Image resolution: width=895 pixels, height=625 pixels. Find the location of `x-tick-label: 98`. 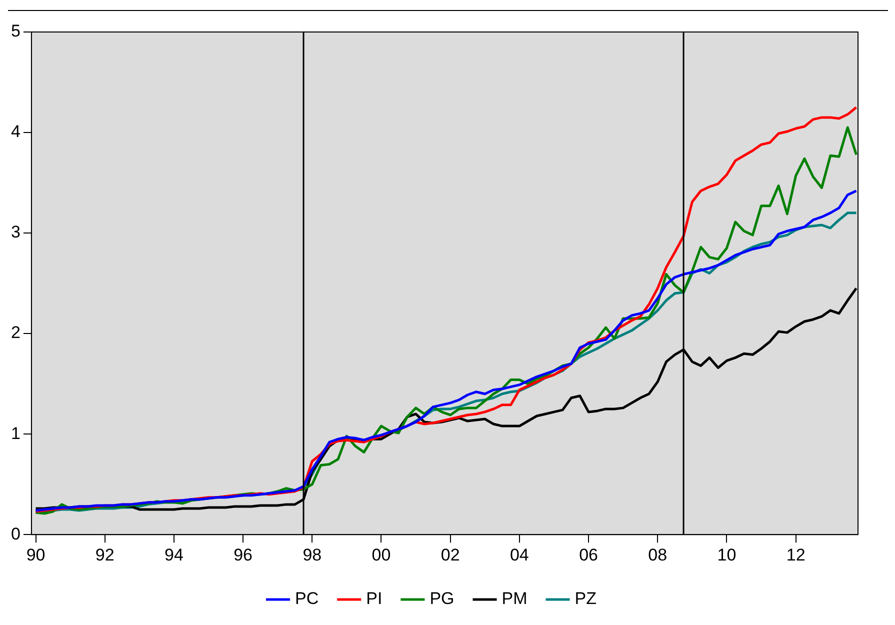

x-tick-label: 98 is located at coordinates (312, 554).